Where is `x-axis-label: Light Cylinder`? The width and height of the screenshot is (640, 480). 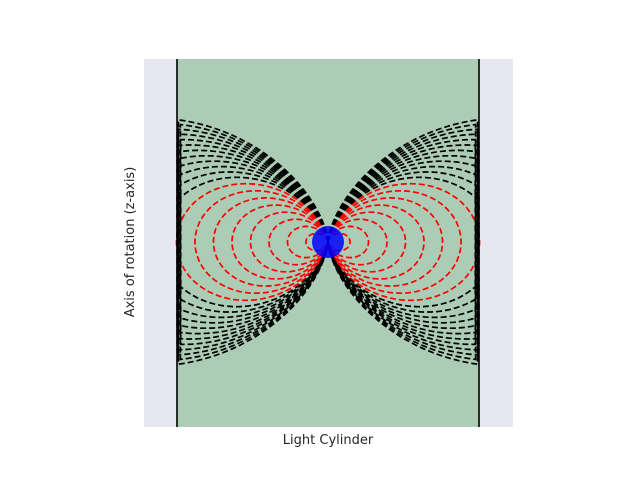
x-axis-label: Light Cylinder is located at coordinates (328, 440).